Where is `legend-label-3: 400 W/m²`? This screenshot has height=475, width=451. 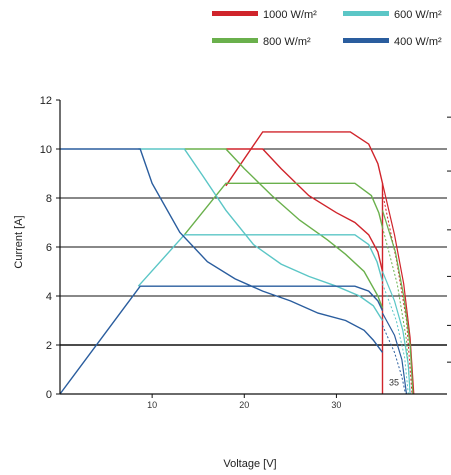 legend-label-3: 400 W/m² is located at coordinates (418, 42).